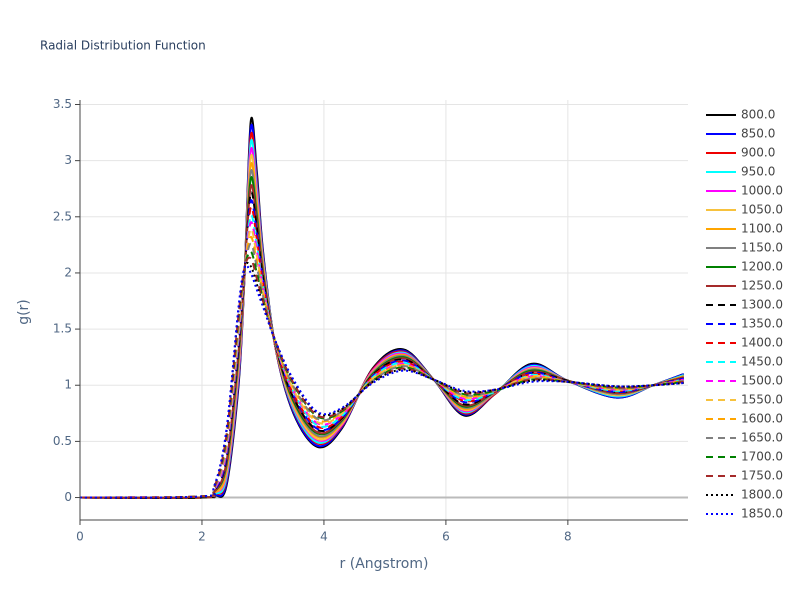 This screenshot has height=604, width=800. I want to click on legend-item: 1250.0, so click(744, 286).